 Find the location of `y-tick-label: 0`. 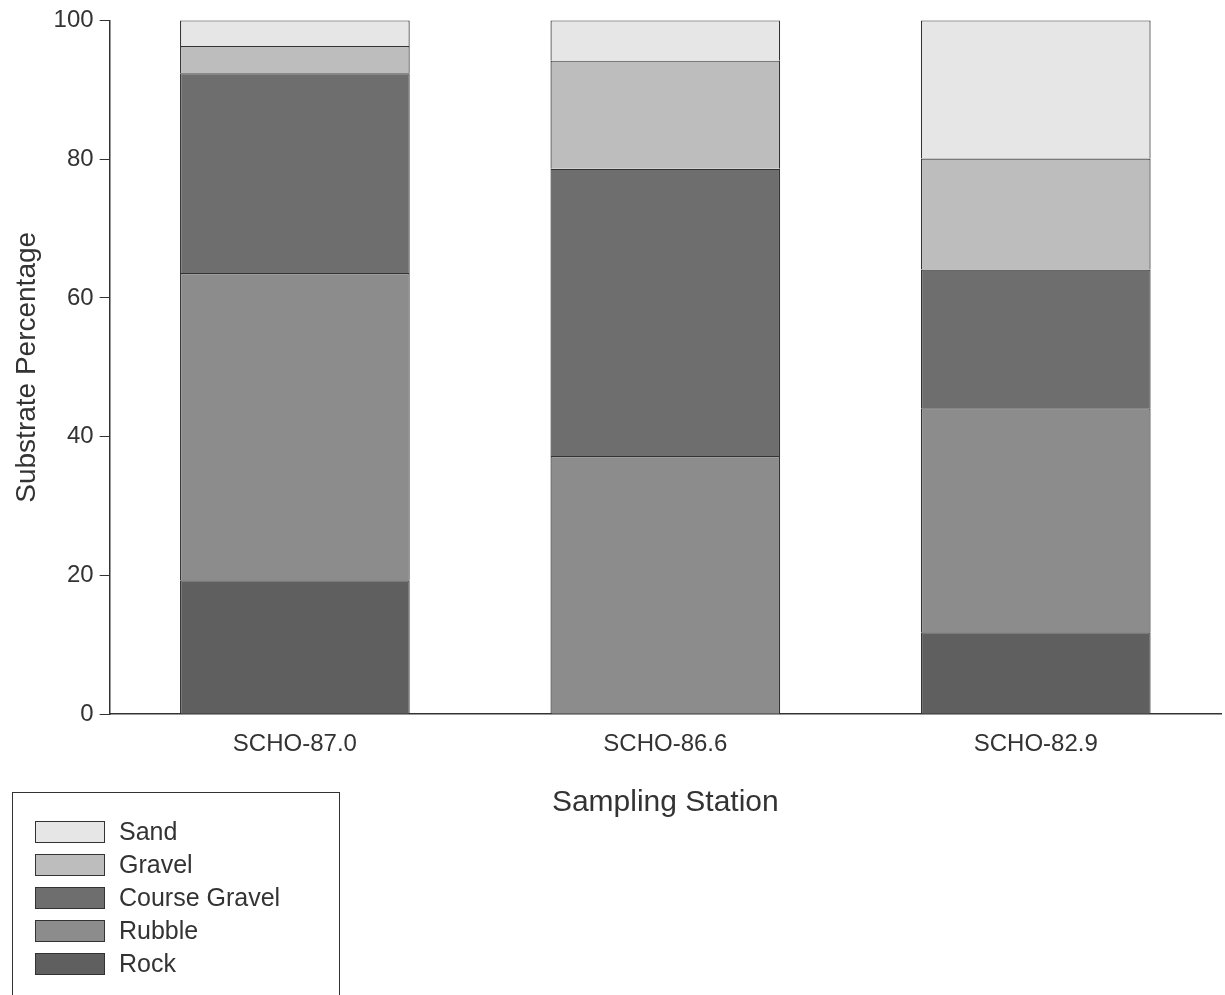

y-tick-label: 0 is located at coordinates (87, 712).